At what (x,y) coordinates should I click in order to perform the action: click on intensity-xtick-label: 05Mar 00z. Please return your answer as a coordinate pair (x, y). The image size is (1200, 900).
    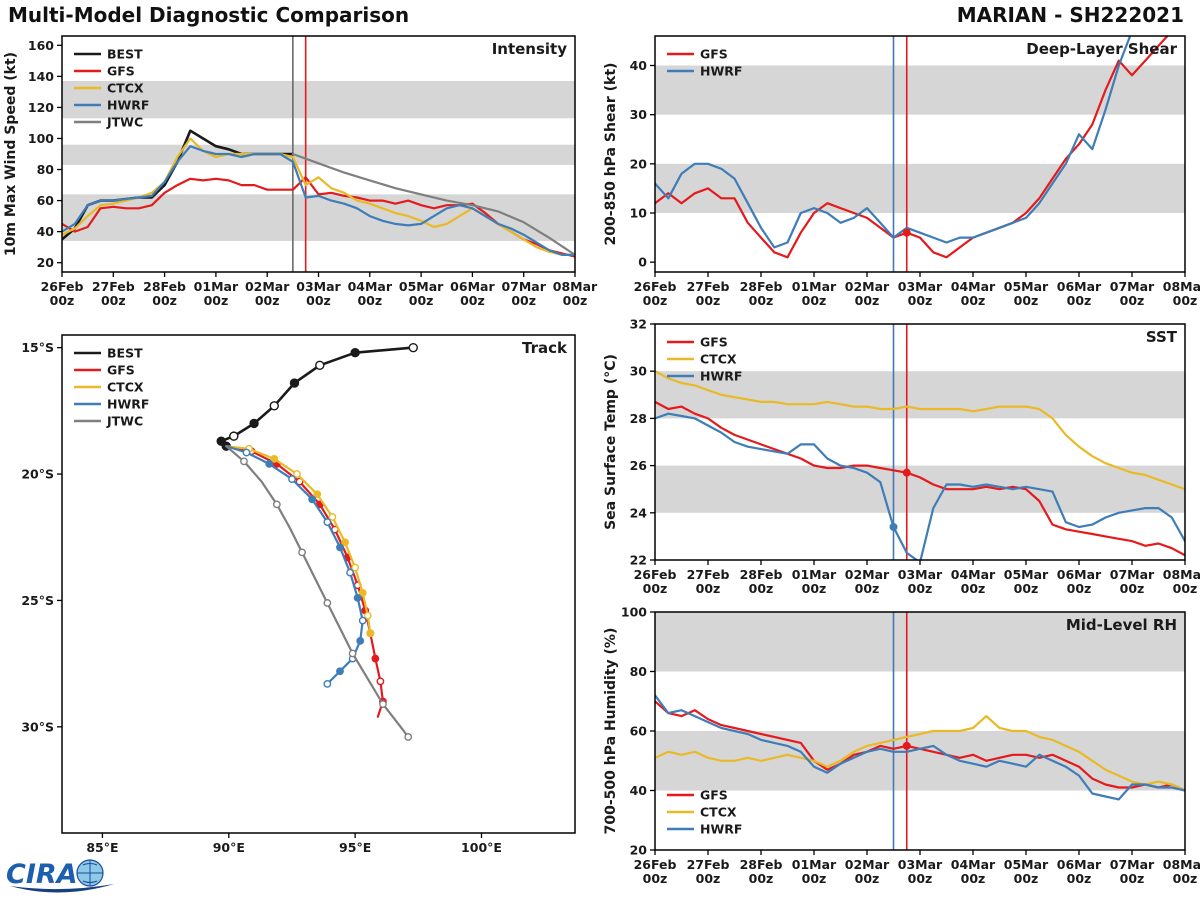
    Looking at the image, I should click on (421, 293).